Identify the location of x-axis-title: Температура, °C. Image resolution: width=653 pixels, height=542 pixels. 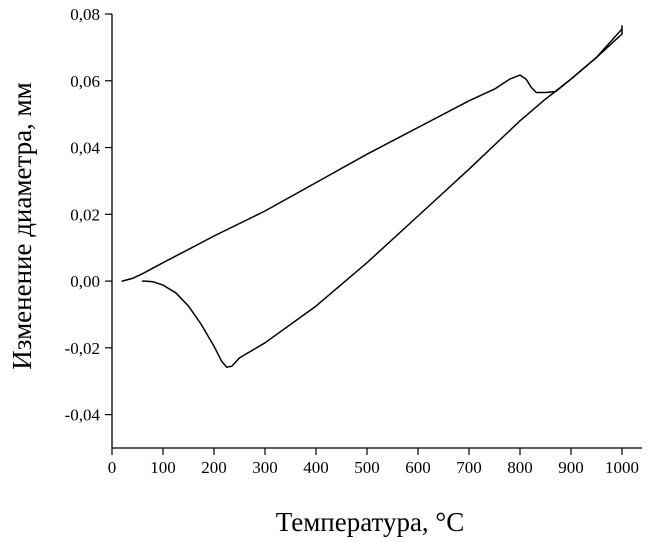
(370, 522).